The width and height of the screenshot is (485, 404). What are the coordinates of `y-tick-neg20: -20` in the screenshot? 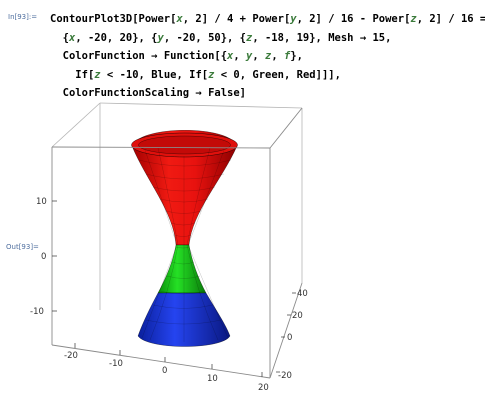 It's located at (285, 376).